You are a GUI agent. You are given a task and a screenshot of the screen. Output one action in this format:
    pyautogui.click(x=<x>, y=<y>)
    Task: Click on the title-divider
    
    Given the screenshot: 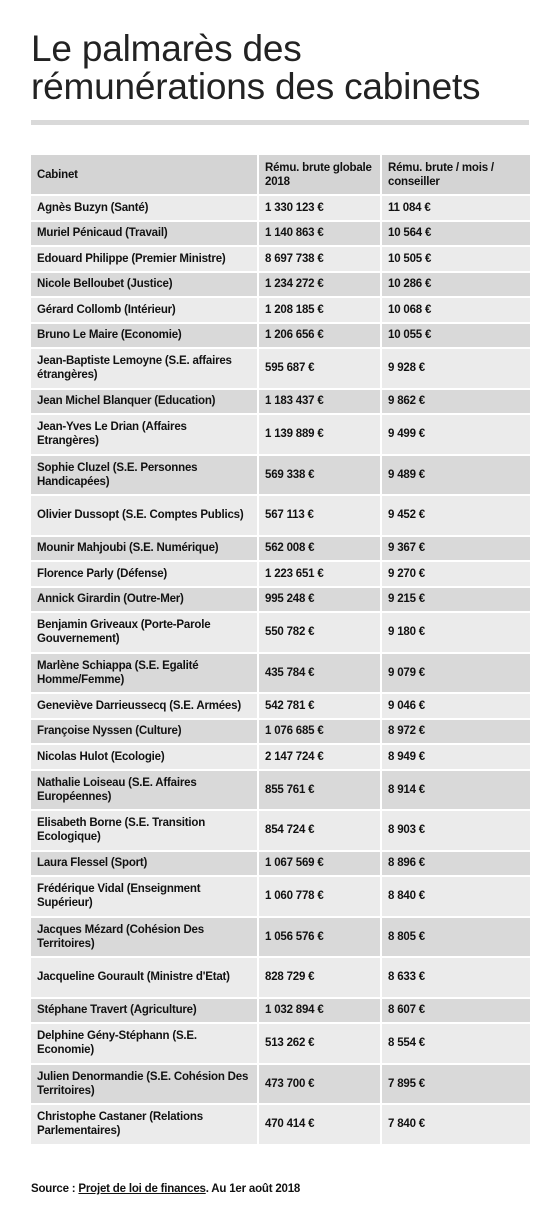 What is the action you would take?
    pyautogui.click(x=280, y=122)
    